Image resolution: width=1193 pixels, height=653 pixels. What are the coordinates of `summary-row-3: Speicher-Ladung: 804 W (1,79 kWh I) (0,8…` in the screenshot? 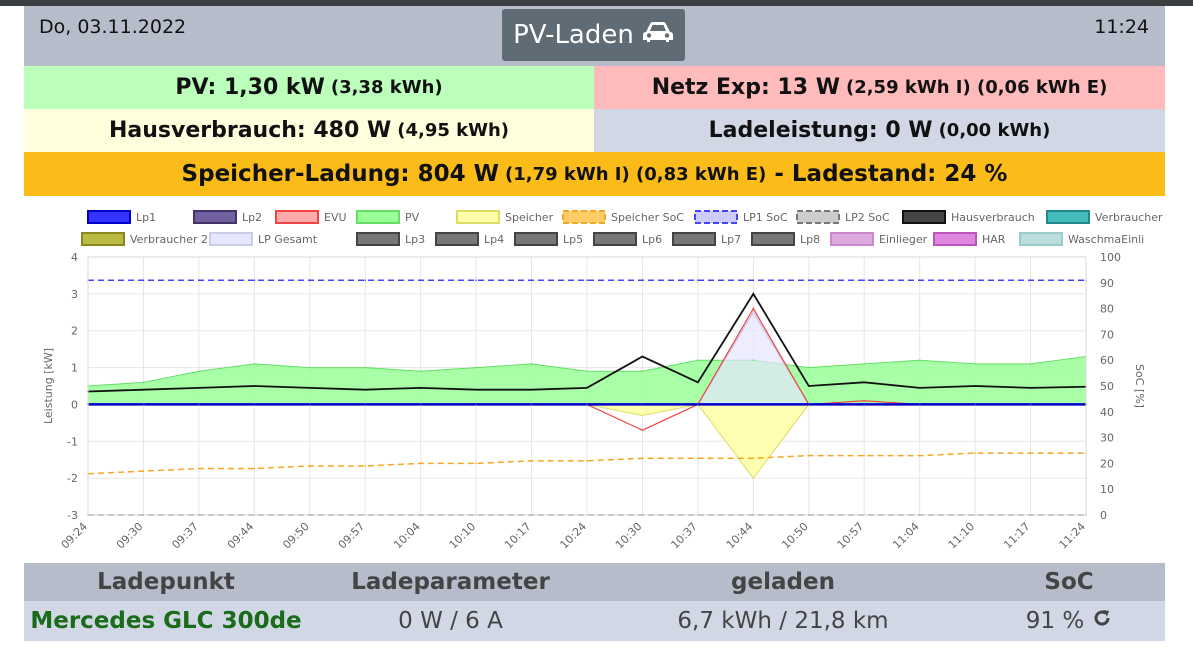 It's located at (594, 174).